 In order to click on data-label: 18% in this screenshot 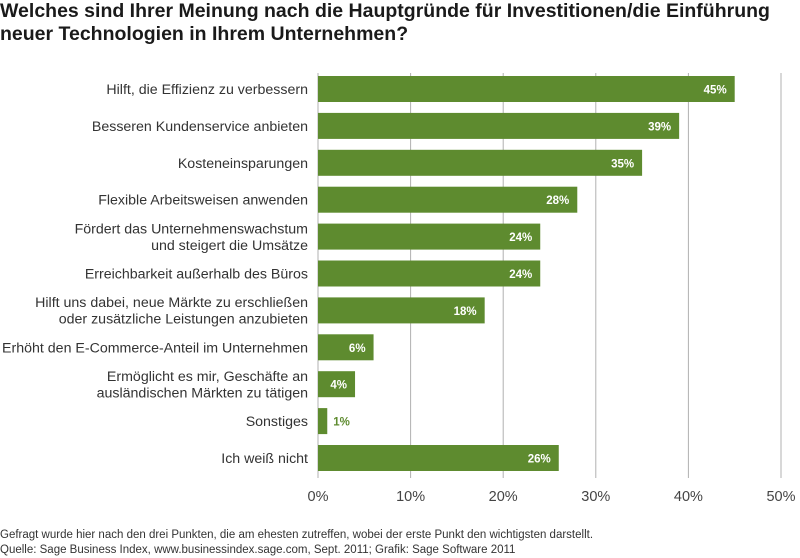, I will do `click(465, 312)`.